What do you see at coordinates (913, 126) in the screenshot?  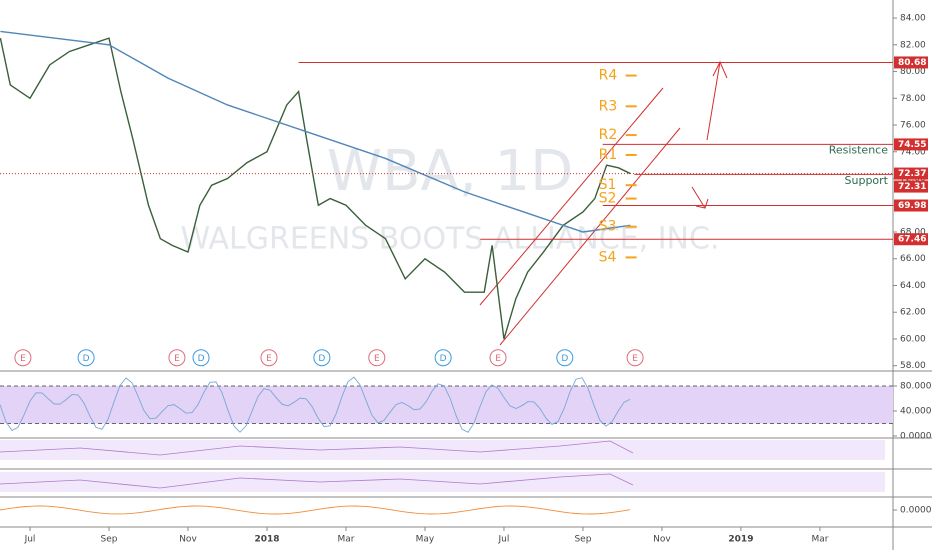 I see `y-tick-label: 76.00` at bounding box center [913, 126].